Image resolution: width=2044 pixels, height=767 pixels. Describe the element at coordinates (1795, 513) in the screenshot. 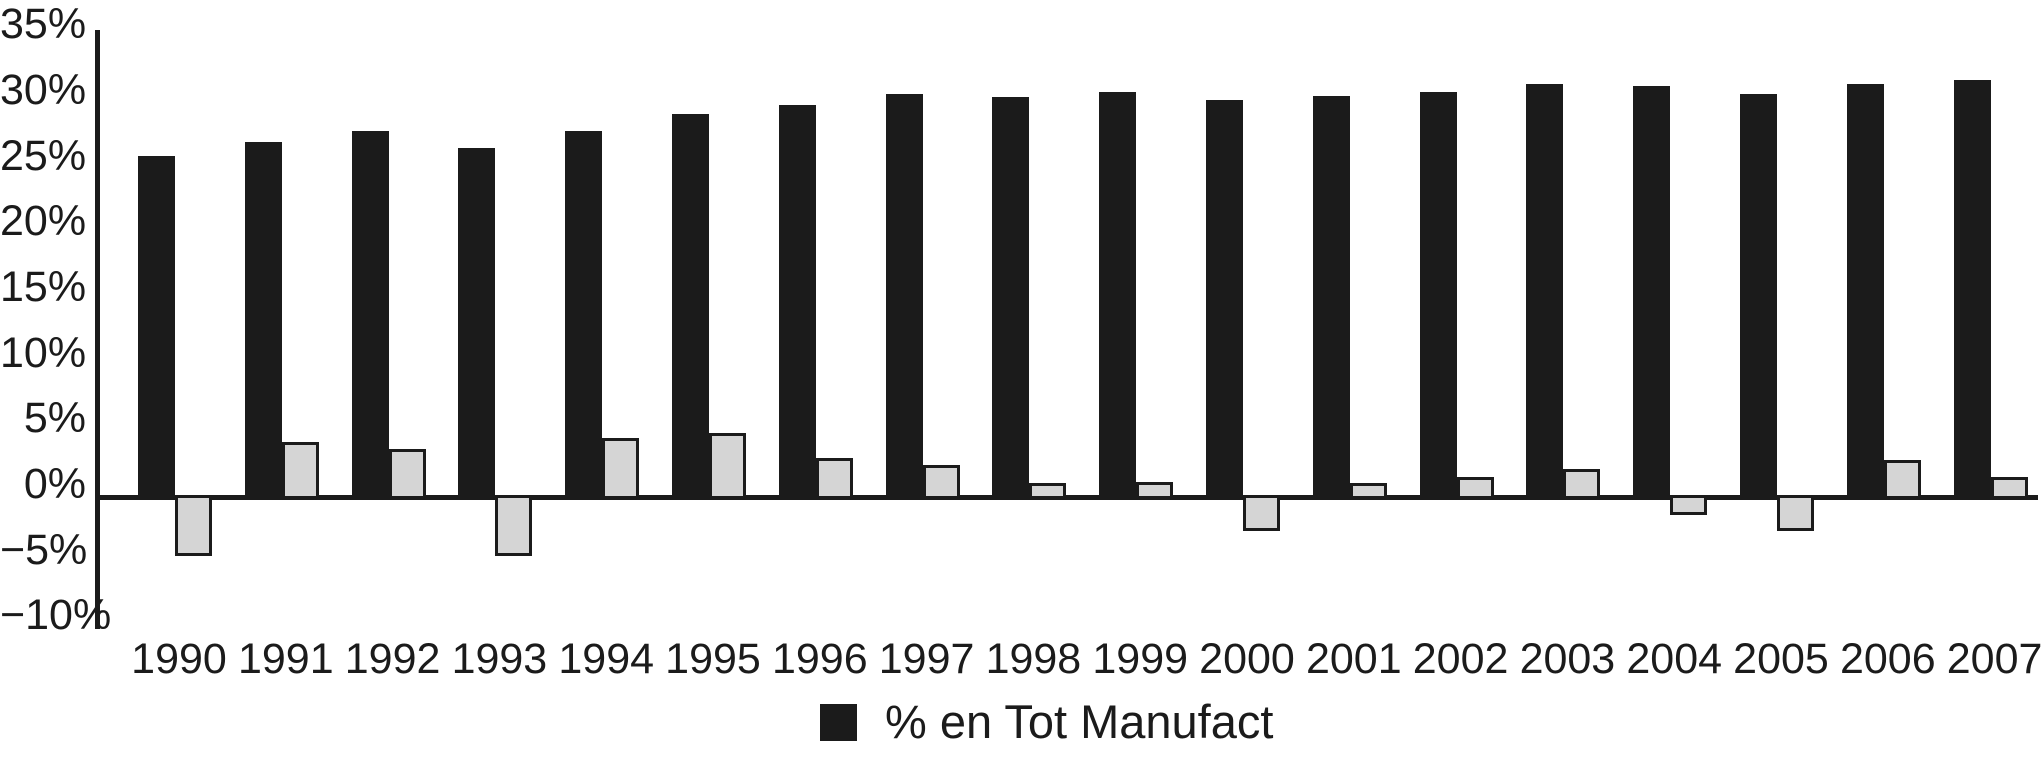

I see `bar-secondary-2005` at that location.